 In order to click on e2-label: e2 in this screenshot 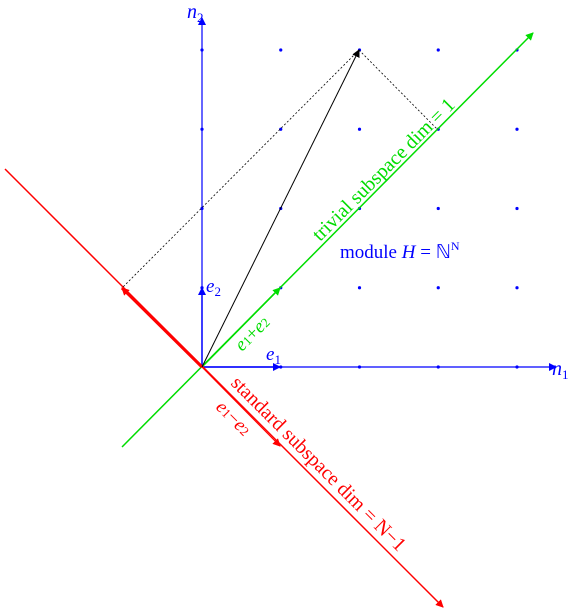, I will do `click(213, 287)`.